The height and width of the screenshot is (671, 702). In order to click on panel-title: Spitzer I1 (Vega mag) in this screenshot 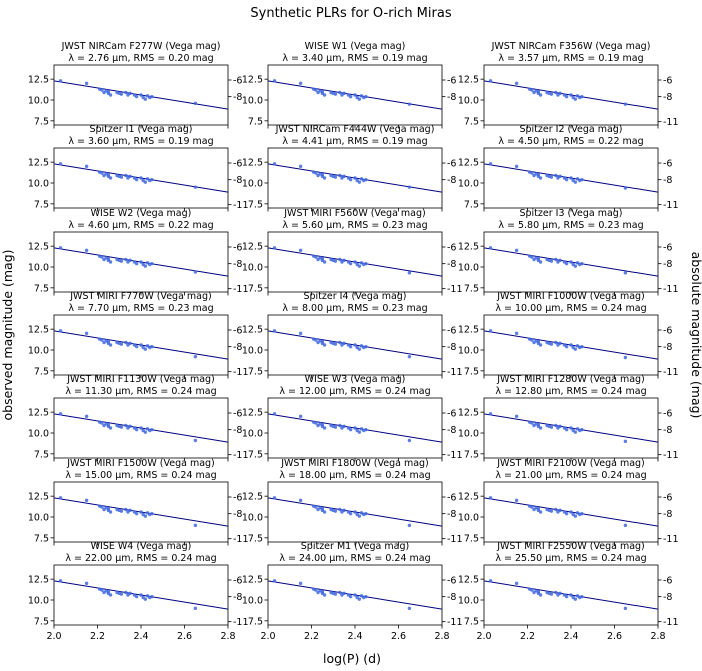, I will do `click(140, 129)`.